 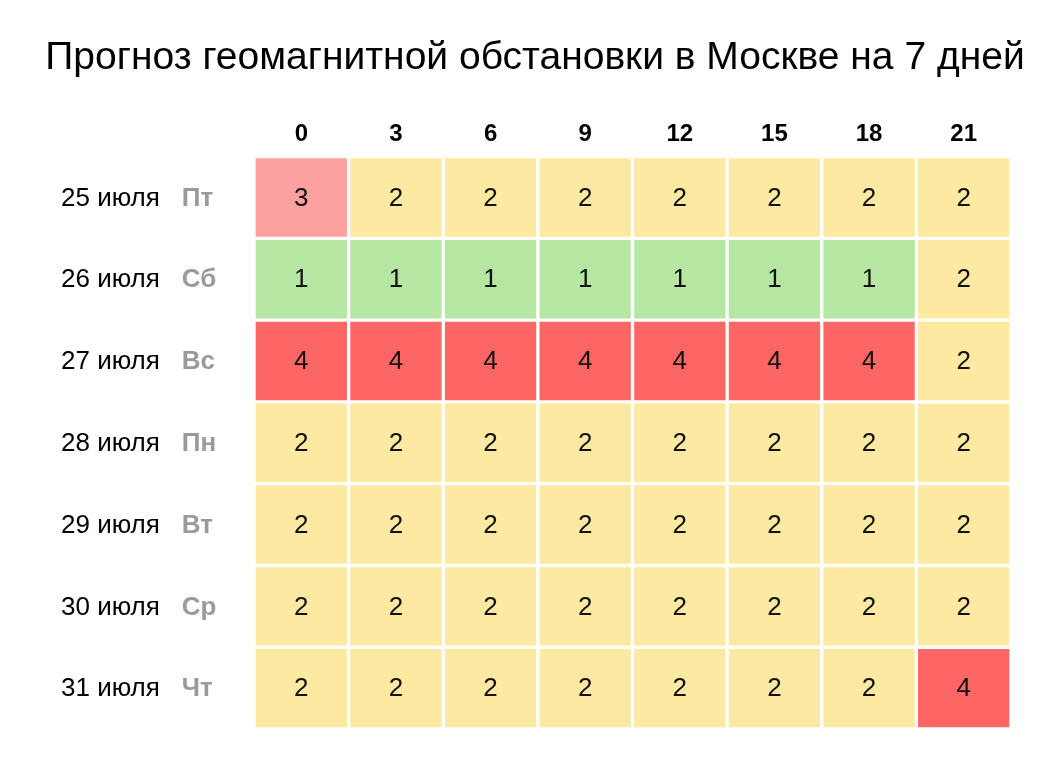 What do you see at coordinates (490, 132) in the screenshot?
I see `x-tick-label: 6` at bounding box center [490, 132].